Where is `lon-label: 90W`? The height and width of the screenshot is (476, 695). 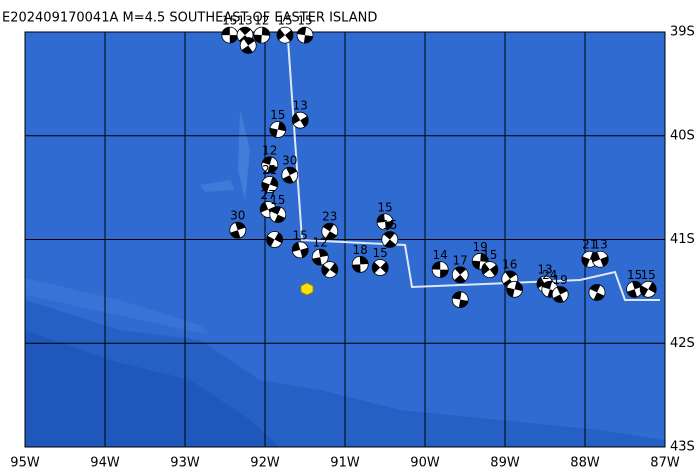
lon-label: 90W is located at coordinates (425, 463).